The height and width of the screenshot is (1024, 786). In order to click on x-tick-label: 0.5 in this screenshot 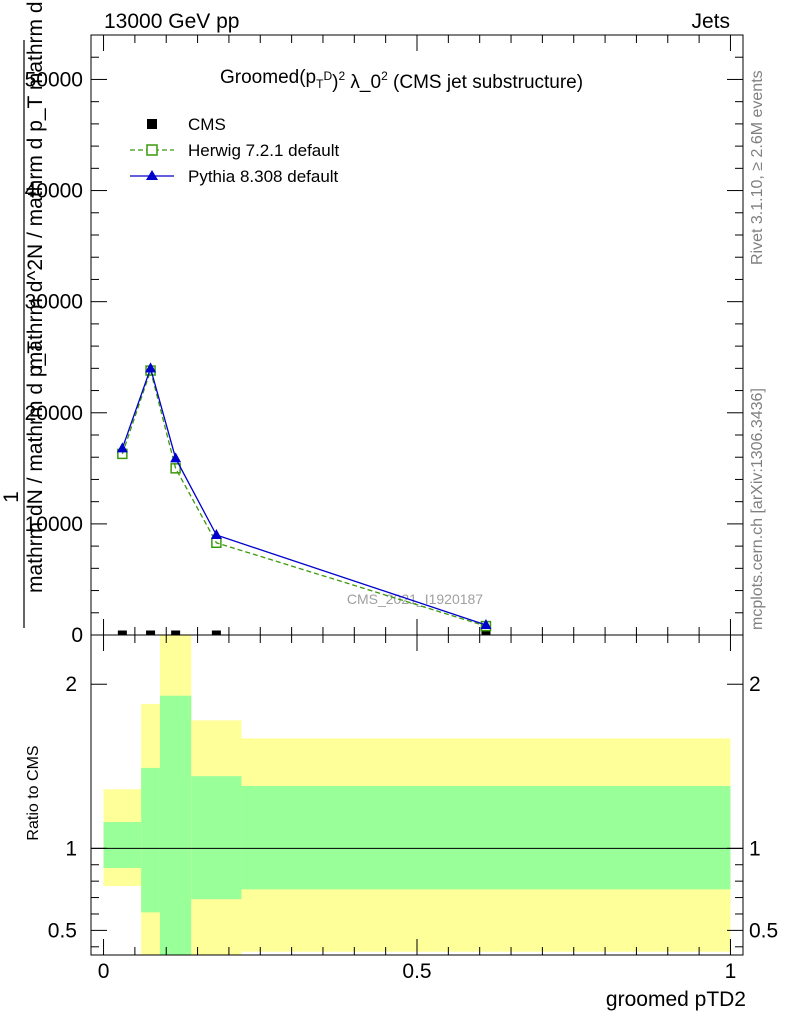, I will do `click(416, 971)`.